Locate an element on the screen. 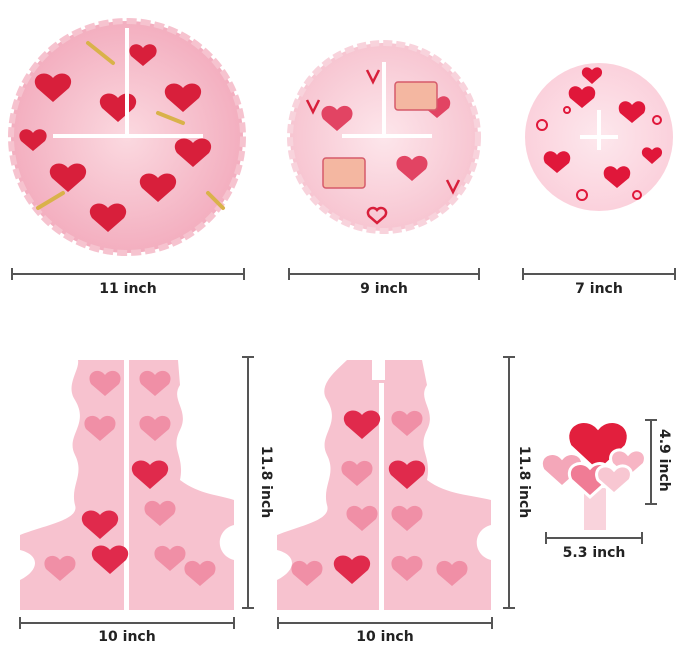 The width and height of the screenshot is (688, 655). dimension-label-topper-width: 5.3 inch is located at coordinates (594, 553).